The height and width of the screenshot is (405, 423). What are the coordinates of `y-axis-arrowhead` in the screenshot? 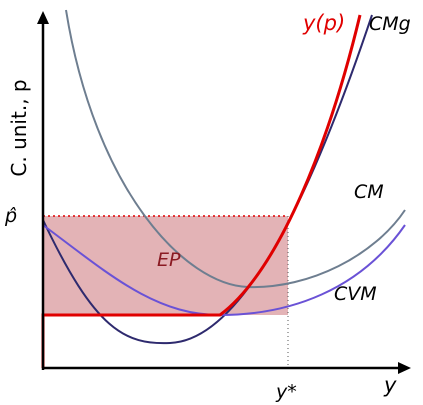 It's located at (43, 17).